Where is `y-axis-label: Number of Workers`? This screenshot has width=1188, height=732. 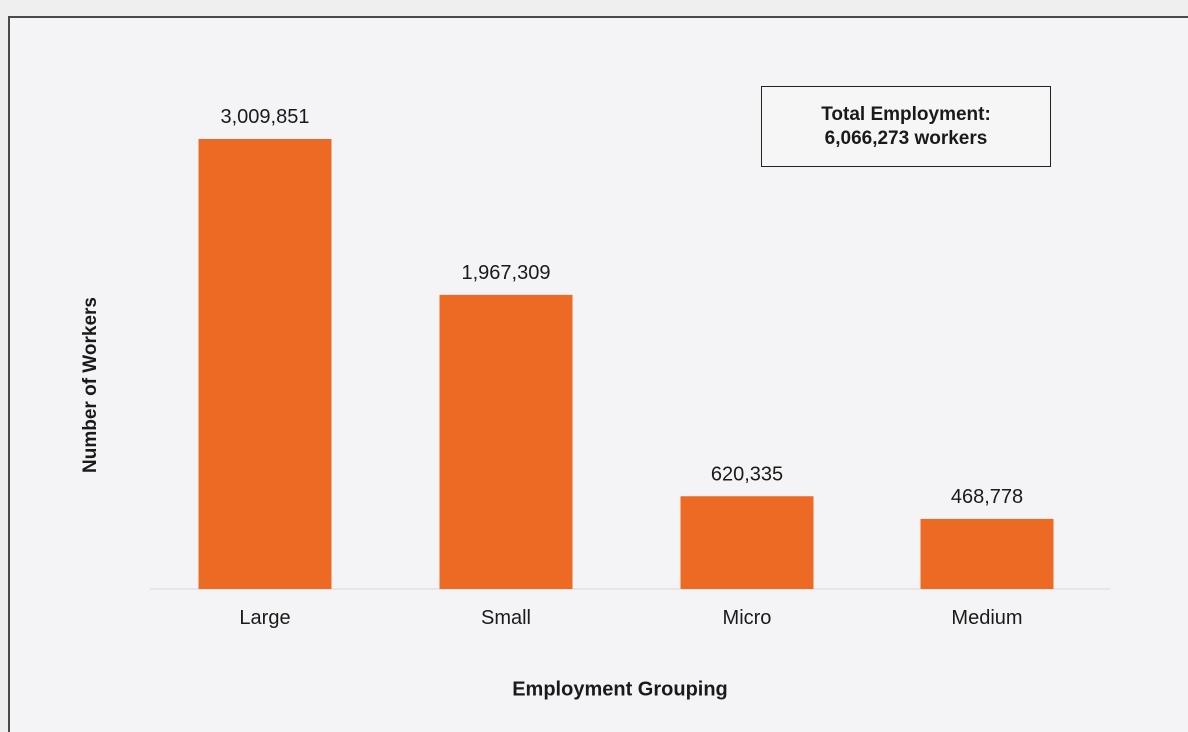
y-axis-label: Number of Workers is located at coordinates (90, 385).